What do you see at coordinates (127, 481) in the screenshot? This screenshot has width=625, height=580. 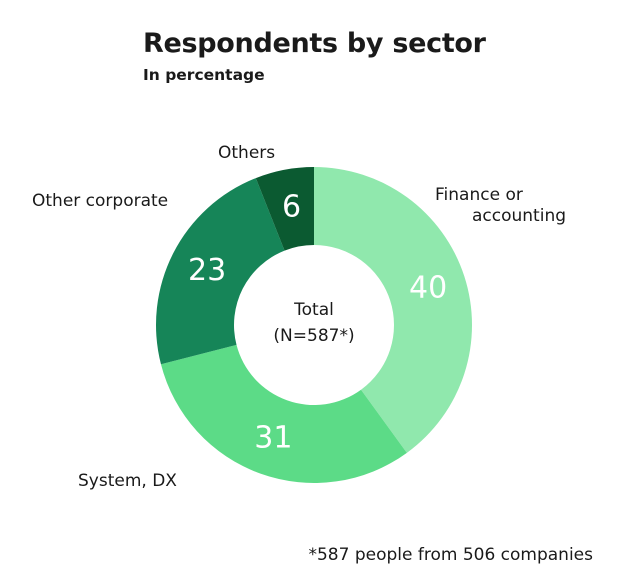 I see `category-label-system-dx: System, DX` at bounding box center [127, 481].